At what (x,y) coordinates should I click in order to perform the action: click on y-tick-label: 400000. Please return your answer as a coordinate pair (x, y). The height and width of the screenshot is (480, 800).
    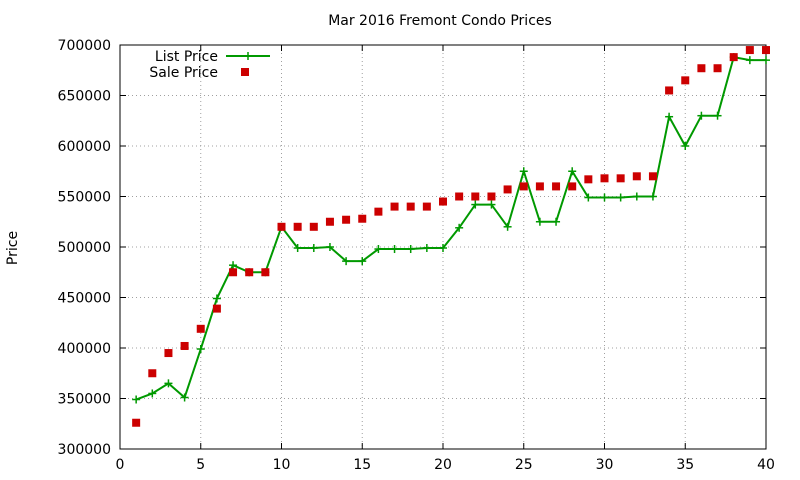
    Looking at the image, I should click on (84, 349).